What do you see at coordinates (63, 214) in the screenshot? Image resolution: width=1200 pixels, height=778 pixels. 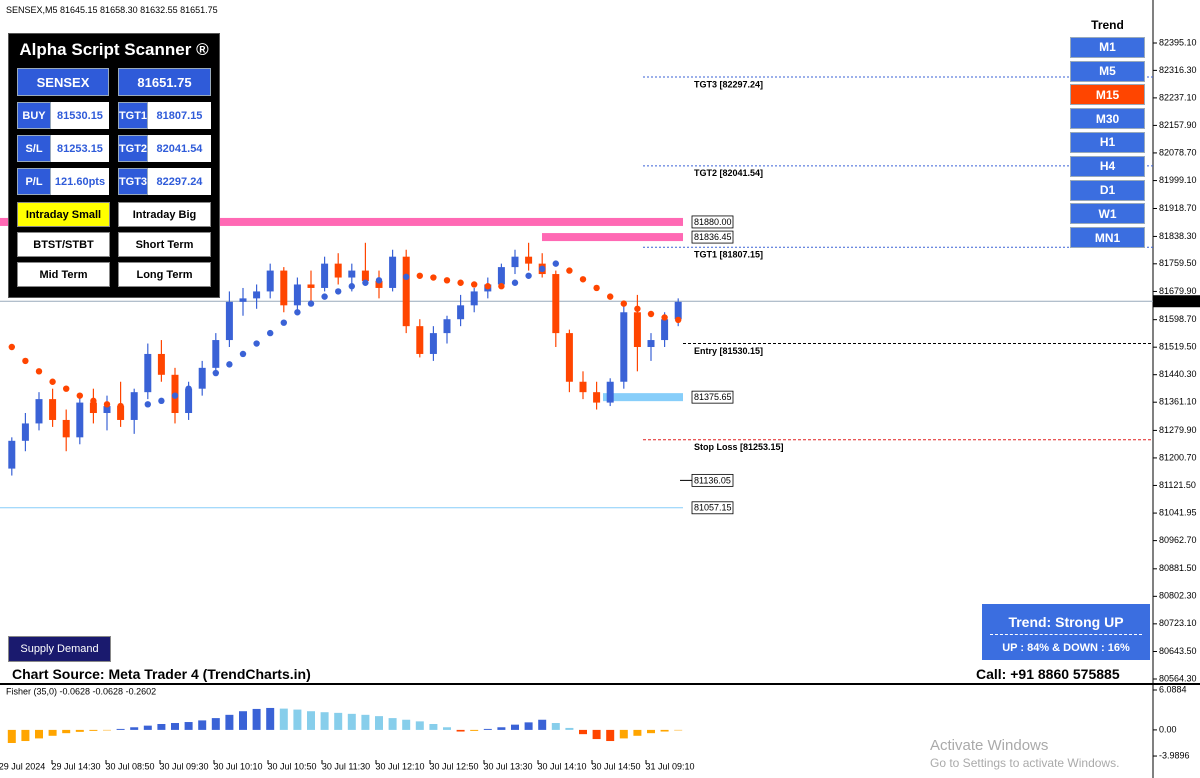 I see `scanner-button: Intraday Small` at bounding box center [63, 214].